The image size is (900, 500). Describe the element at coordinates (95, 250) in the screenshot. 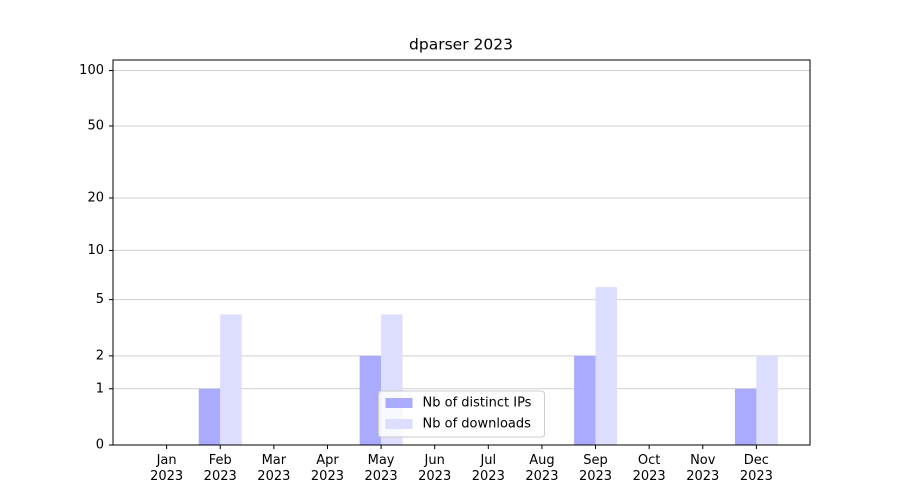

I see `y-tick-label: 10` at that location.